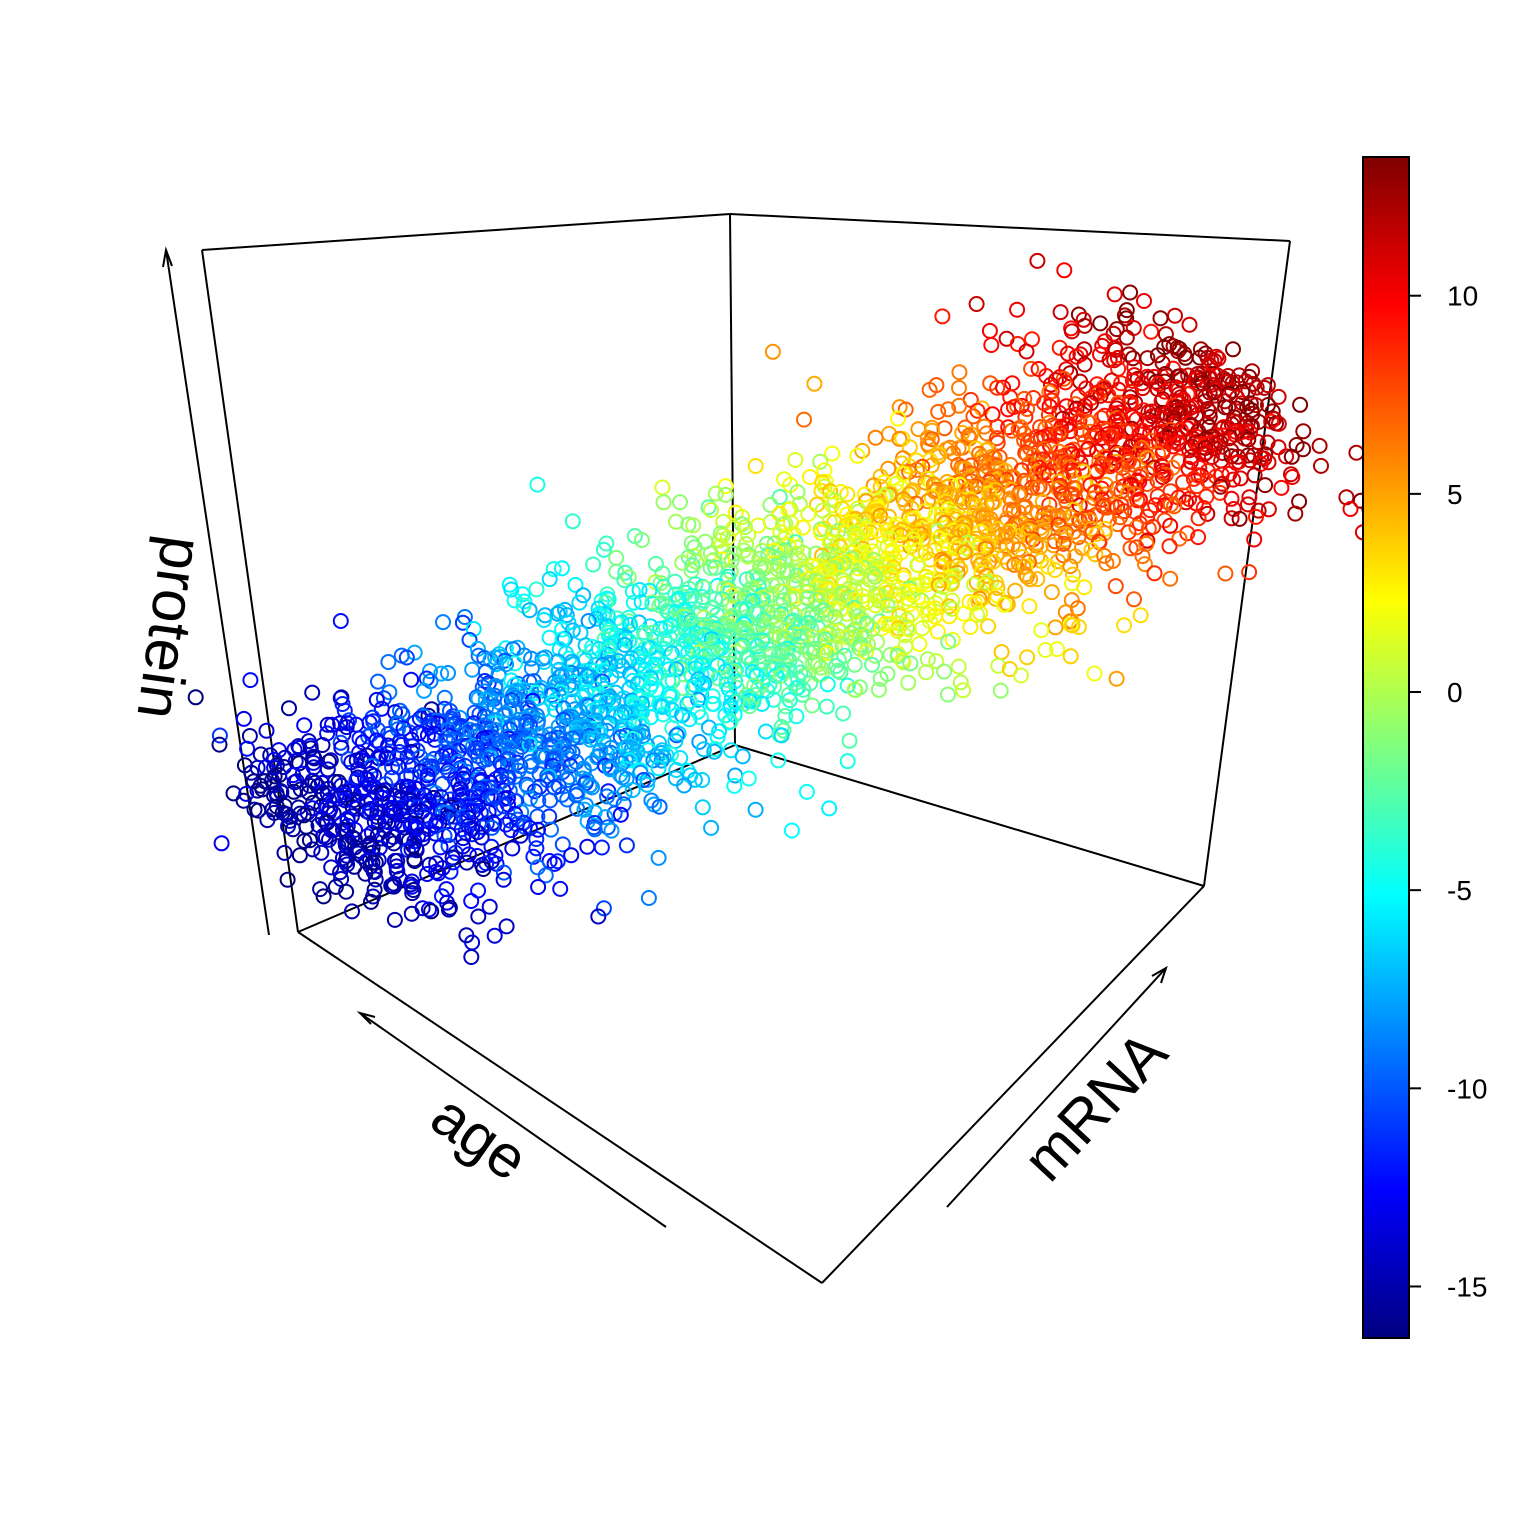 The image size is (1536, 1536). What do you see at coordinates (1448, 791) in the screenshot?
I see `colorbar-ticks: 10 5 0 -5 -10 -15` at bounding box center [1448, 791].